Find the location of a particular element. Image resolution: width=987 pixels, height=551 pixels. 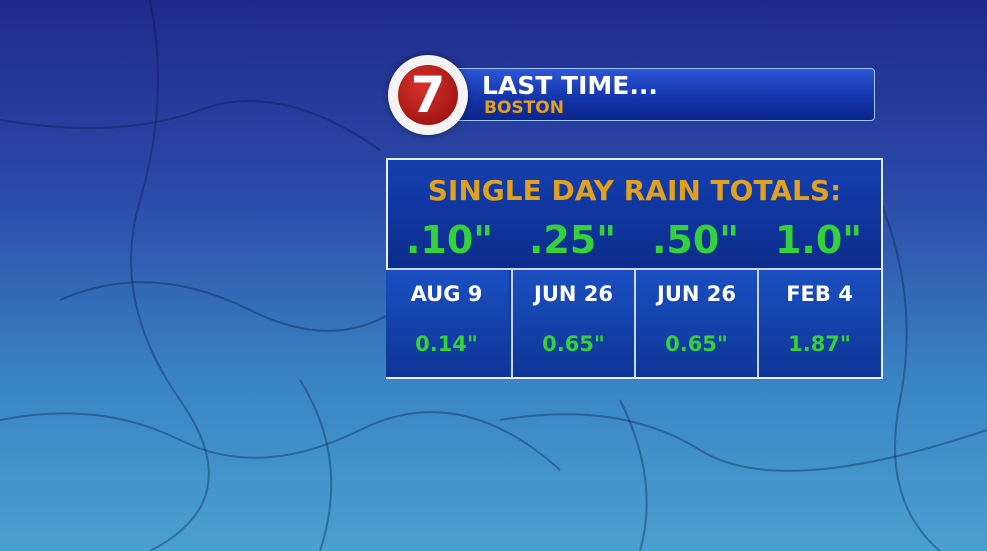

threshold: .10" is located at coordinates (449, 240).